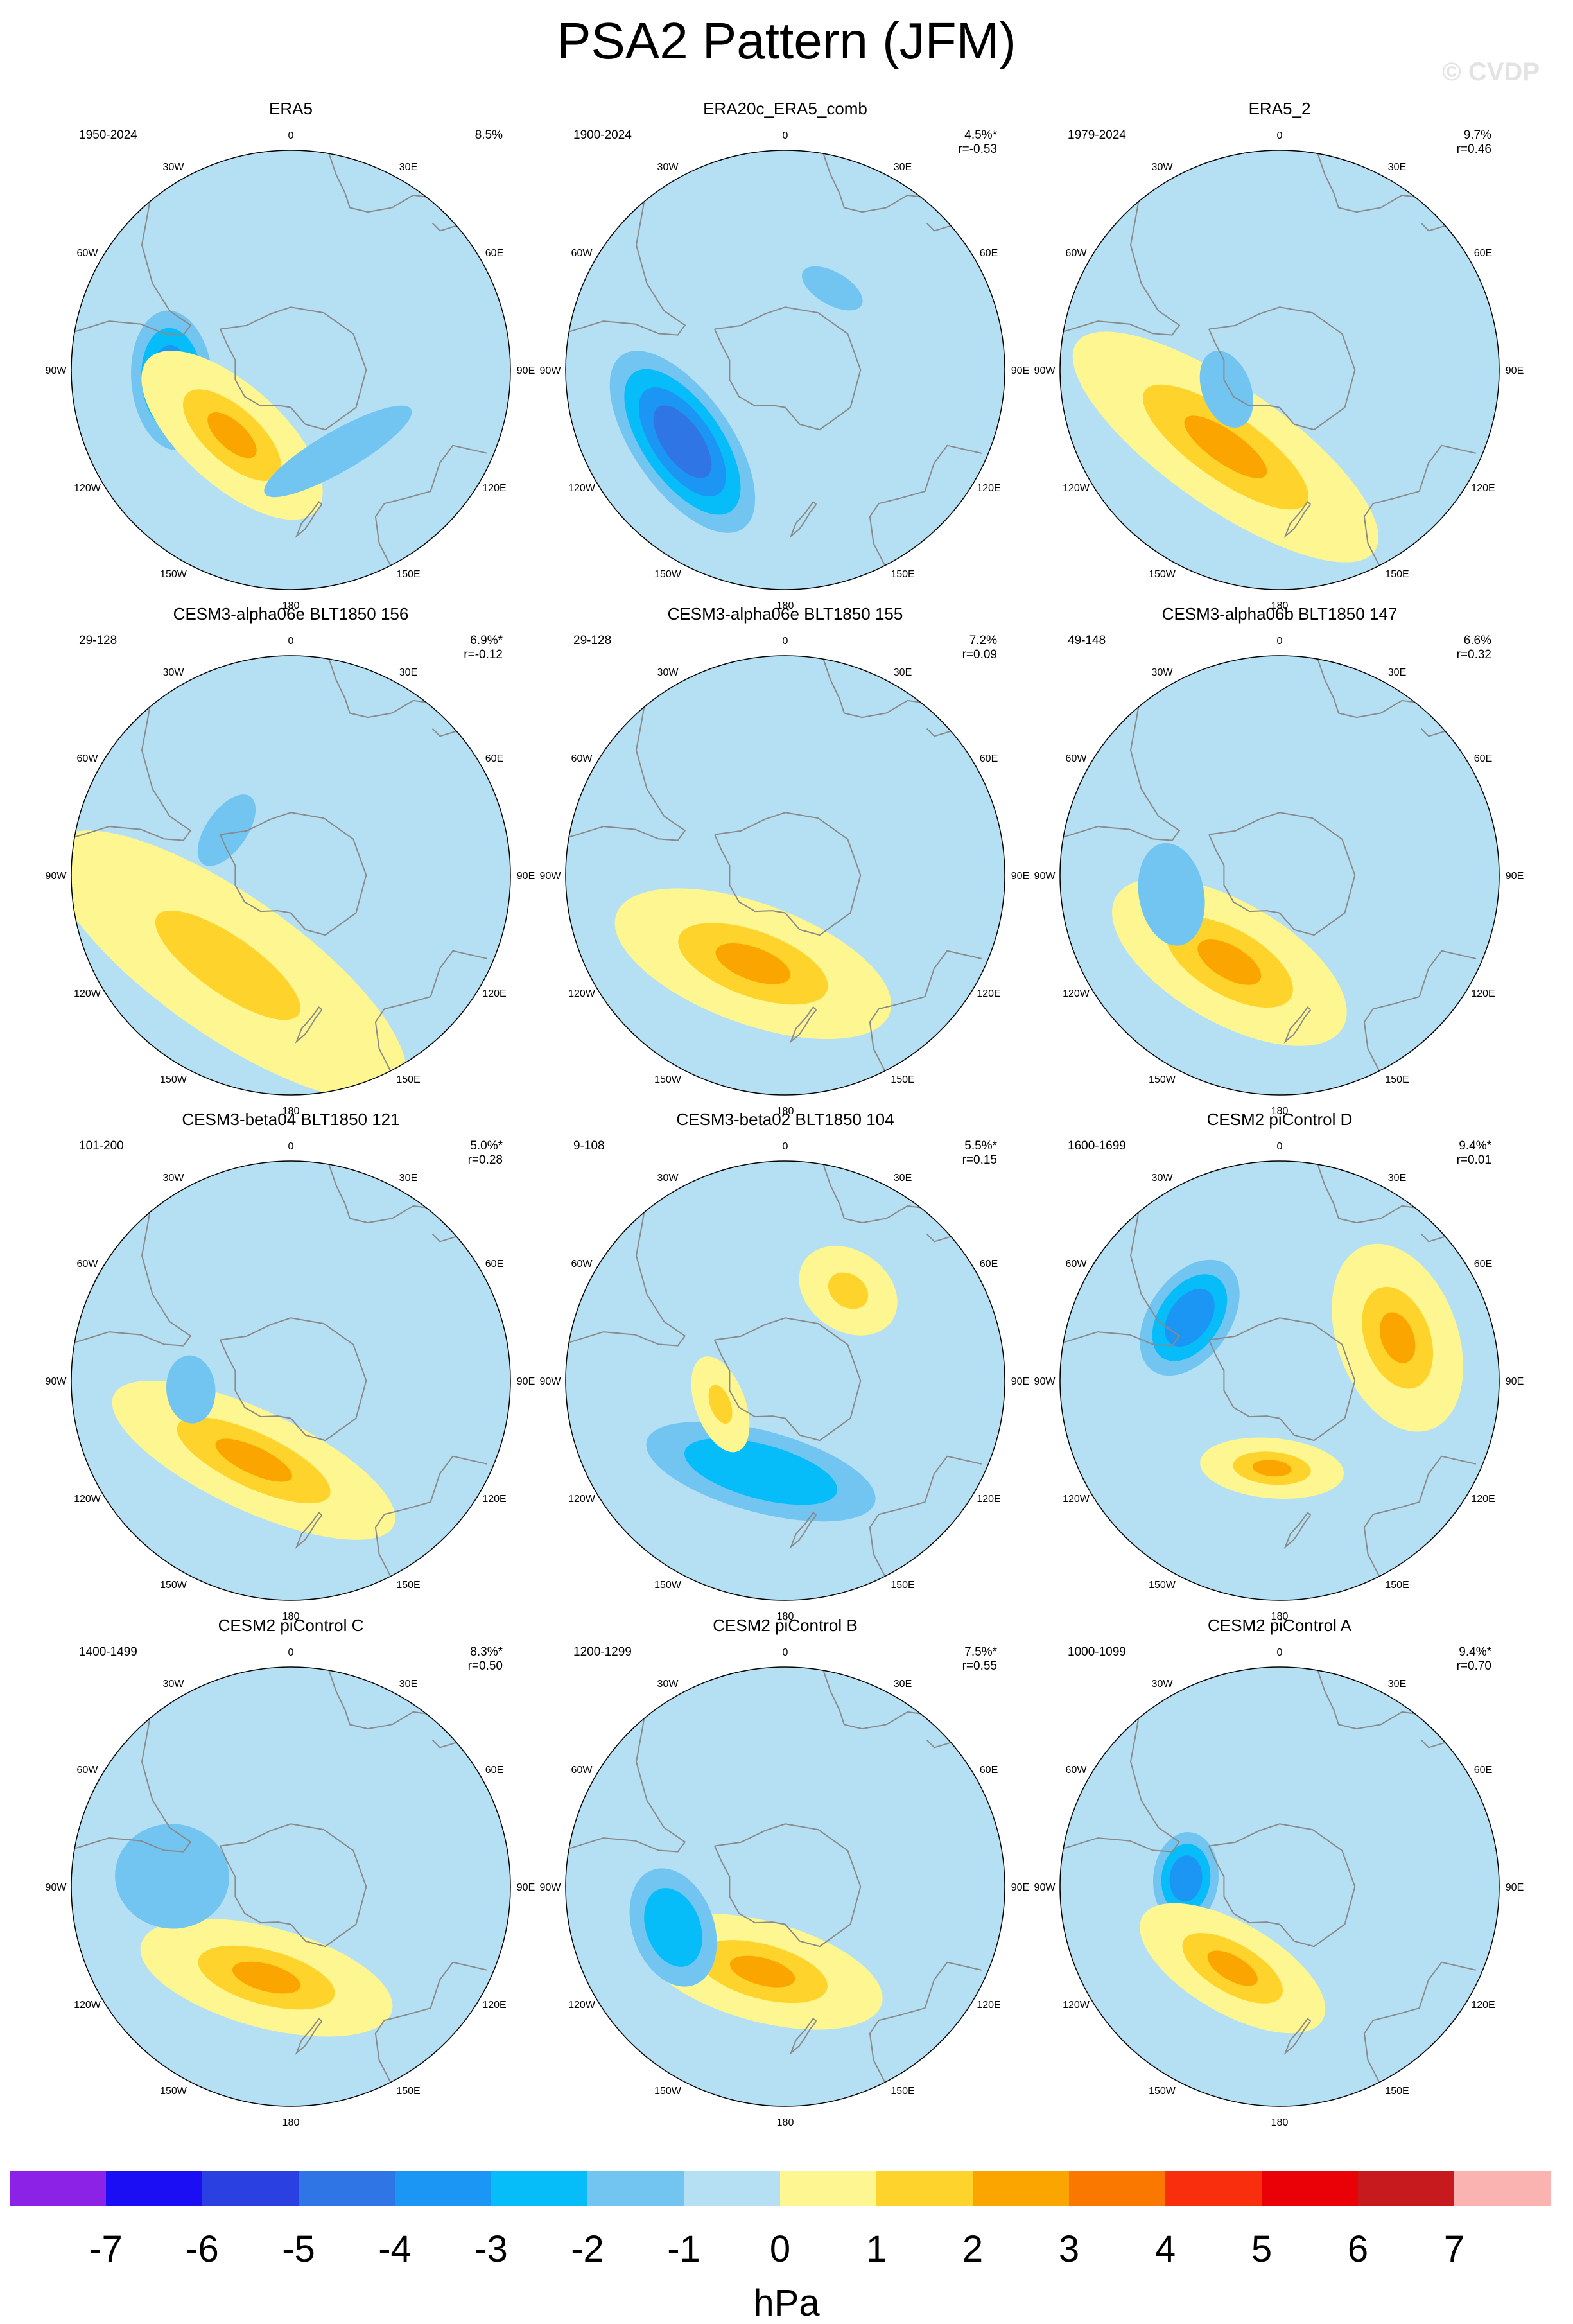 The height and width of the screenshot is (2324, 1573). Describe the element at coordinates (1358, 2249) in the screenshot. I see `colorbar-tick-label: 6` at that location.